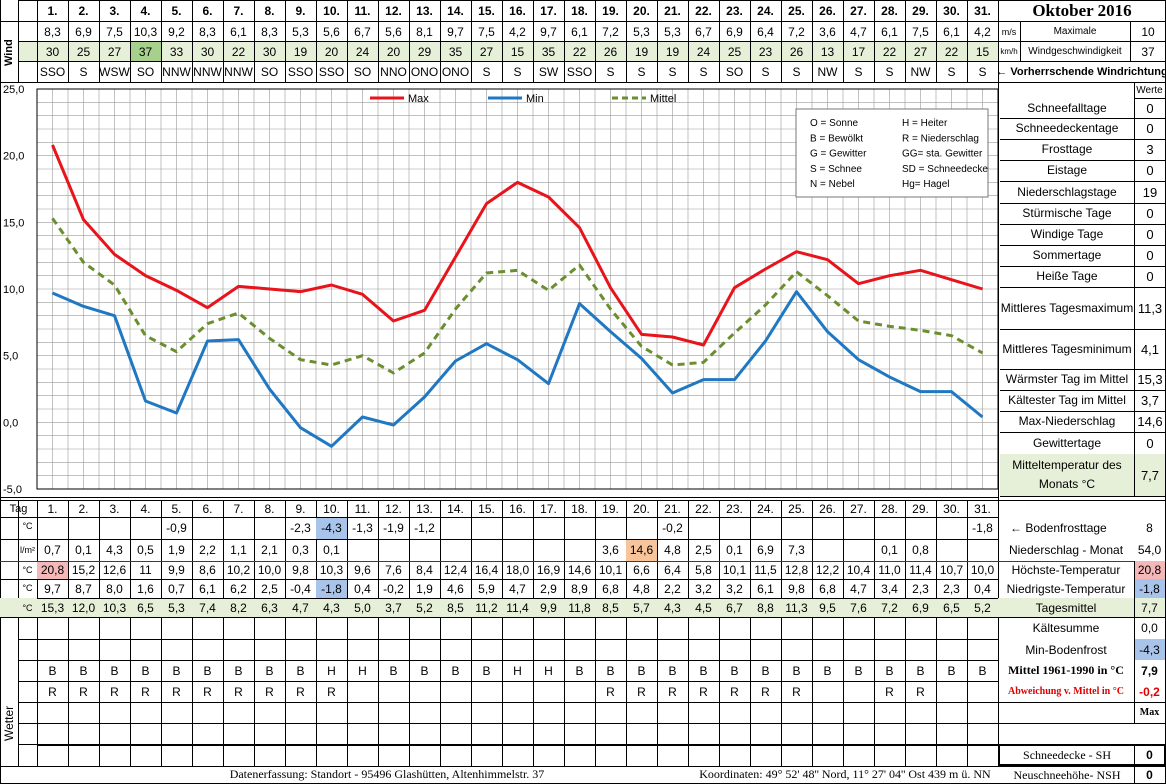 Image resolution: width=1166 pixels, height=784 pixels. I want to click on y-tick-label: 5,0, so click(10, 357).